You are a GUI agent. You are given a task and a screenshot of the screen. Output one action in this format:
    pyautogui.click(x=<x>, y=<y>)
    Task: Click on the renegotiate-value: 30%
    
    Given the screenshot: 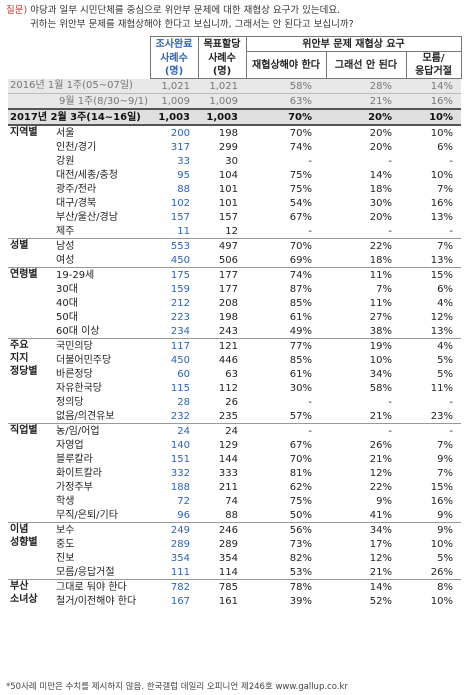 What is the action you would take?
    pyautogui.click(x=300, y=388)
    